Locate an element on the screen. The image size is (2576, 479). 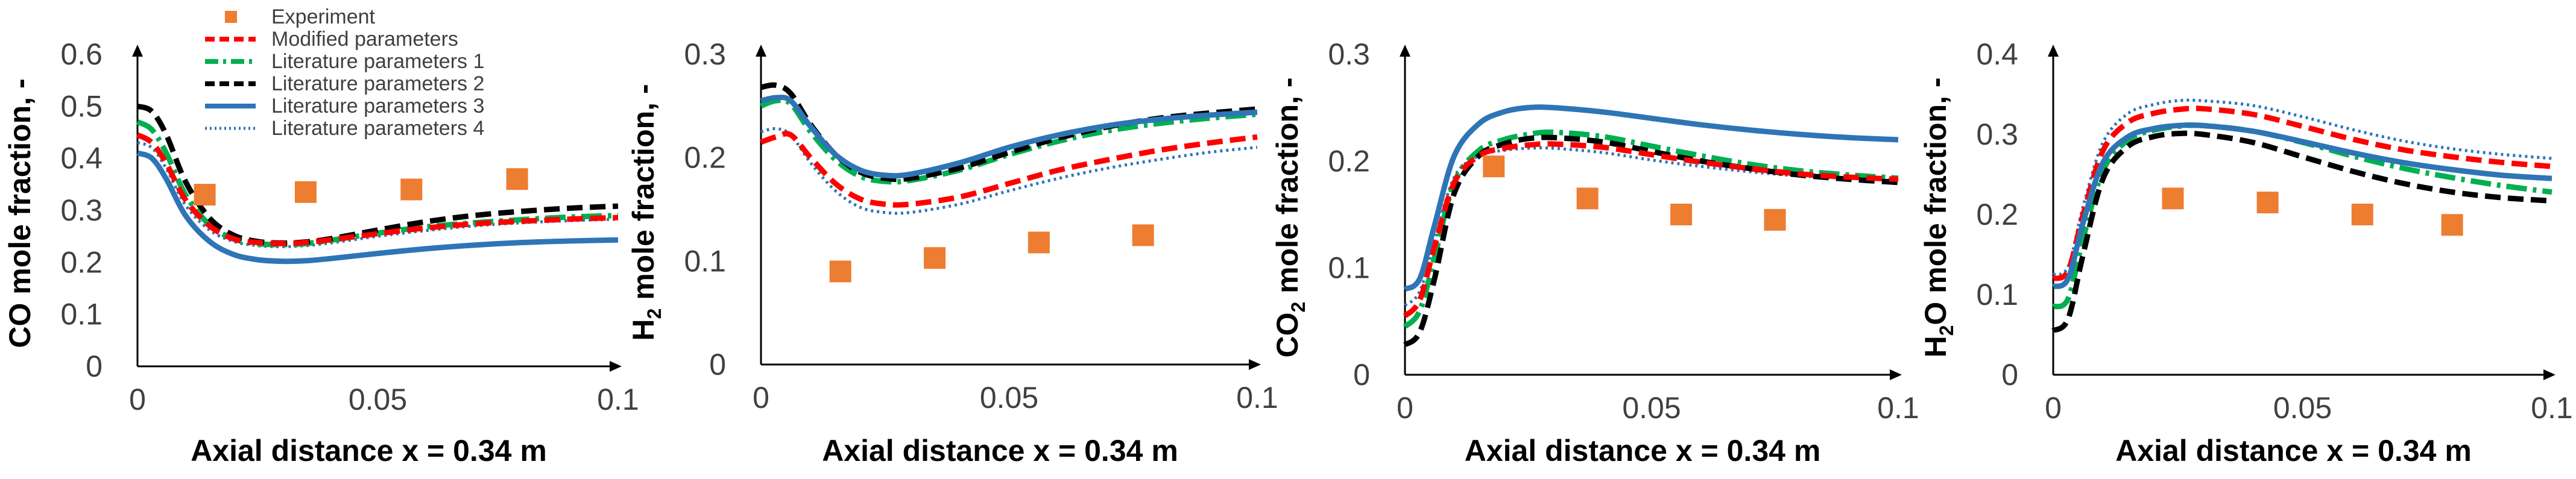
y-axis-label: CO2 mole fraction, - is located at coordinates (1290, 217).